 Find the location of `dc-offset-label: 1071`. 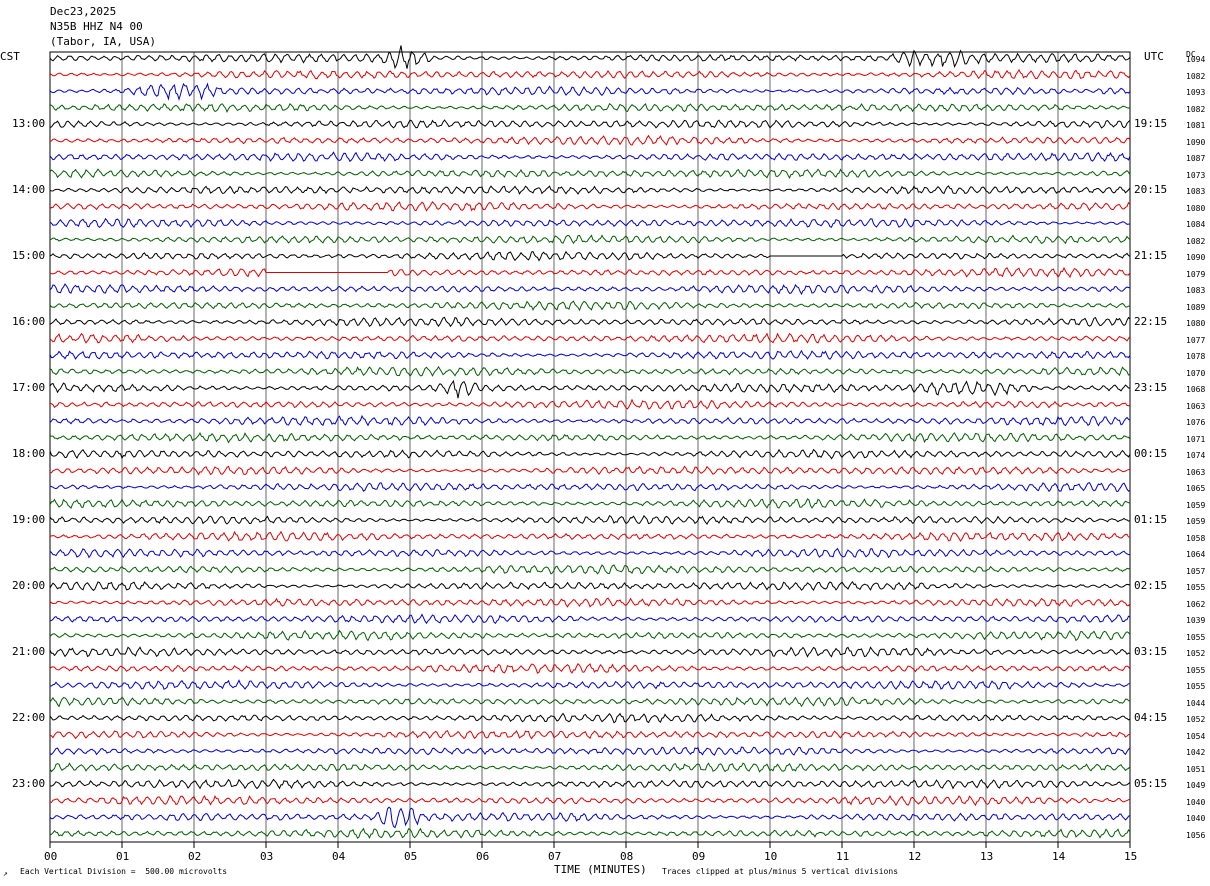

dc-offset-label: 1071 is located at coordinates (1196, 439).